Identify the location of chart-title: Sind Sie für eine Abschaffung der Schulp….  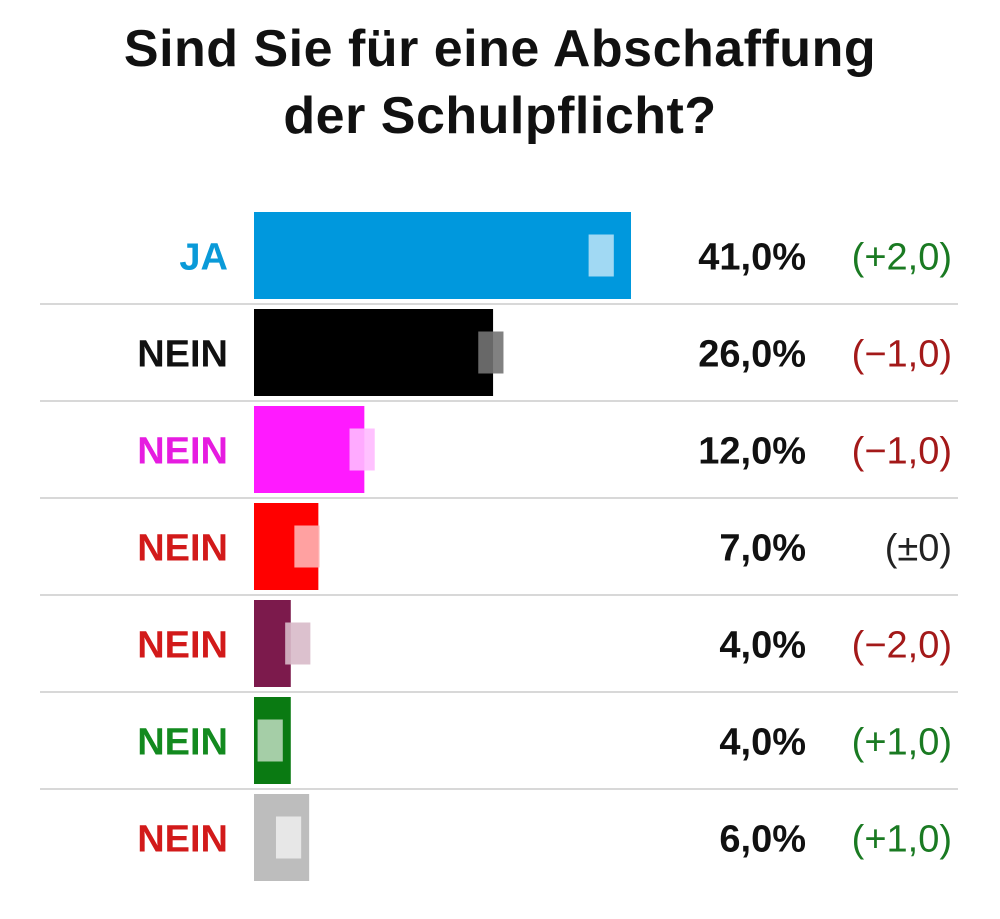
(500, 83).